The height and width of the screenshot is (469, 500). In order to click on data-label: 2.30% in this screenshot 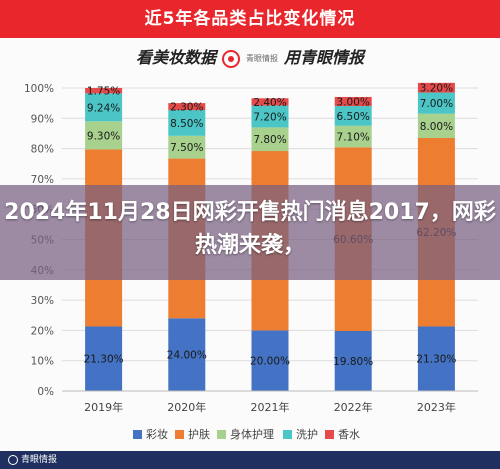, I will do `click(186, 108)`.